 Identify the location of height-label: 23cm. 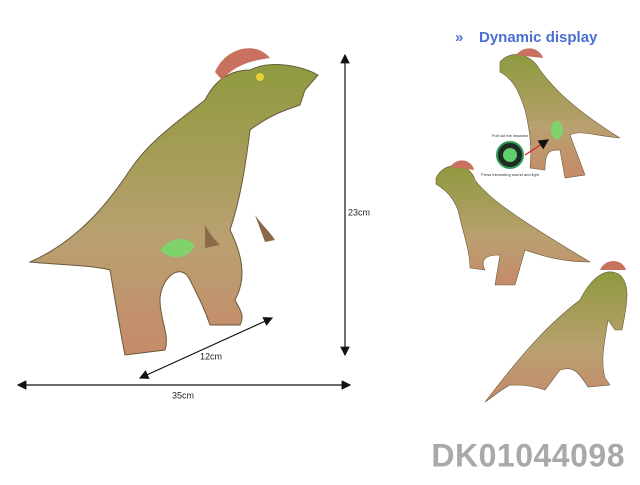
(359, 212).